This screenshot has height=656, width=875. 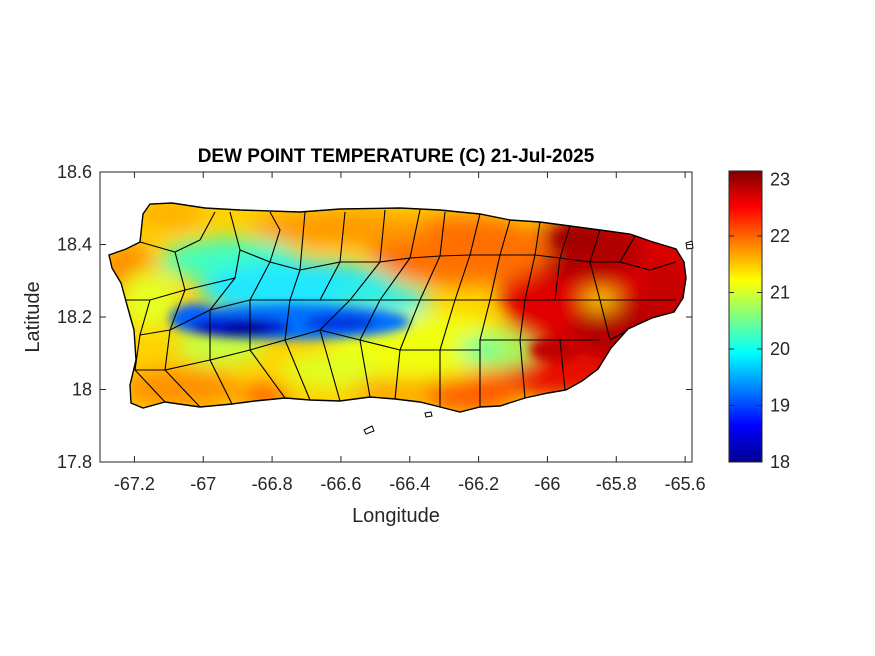 I want to click on heat-southeast-darkred, so click(x=555, y=350).